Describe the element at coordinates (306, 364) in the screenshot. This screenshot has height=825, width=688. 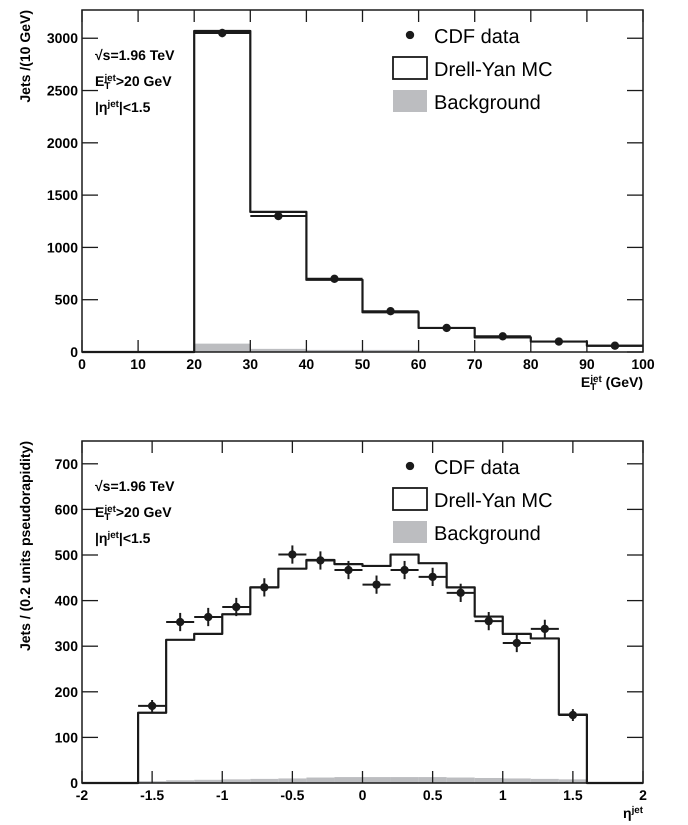
I see `x-tick-label: 40` at that location.